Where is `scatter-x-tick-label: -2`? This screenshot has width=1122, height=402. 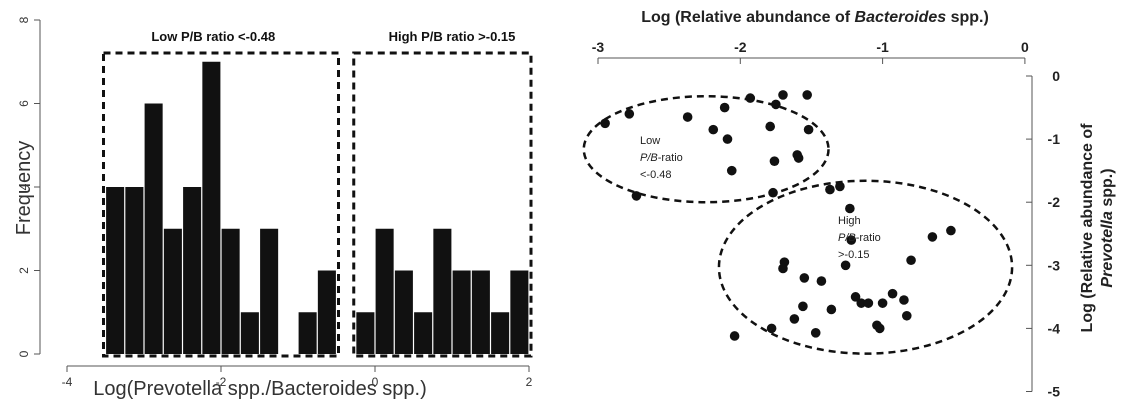 scatter-x-tick-label: -2 is located at coordinates (740, 47).